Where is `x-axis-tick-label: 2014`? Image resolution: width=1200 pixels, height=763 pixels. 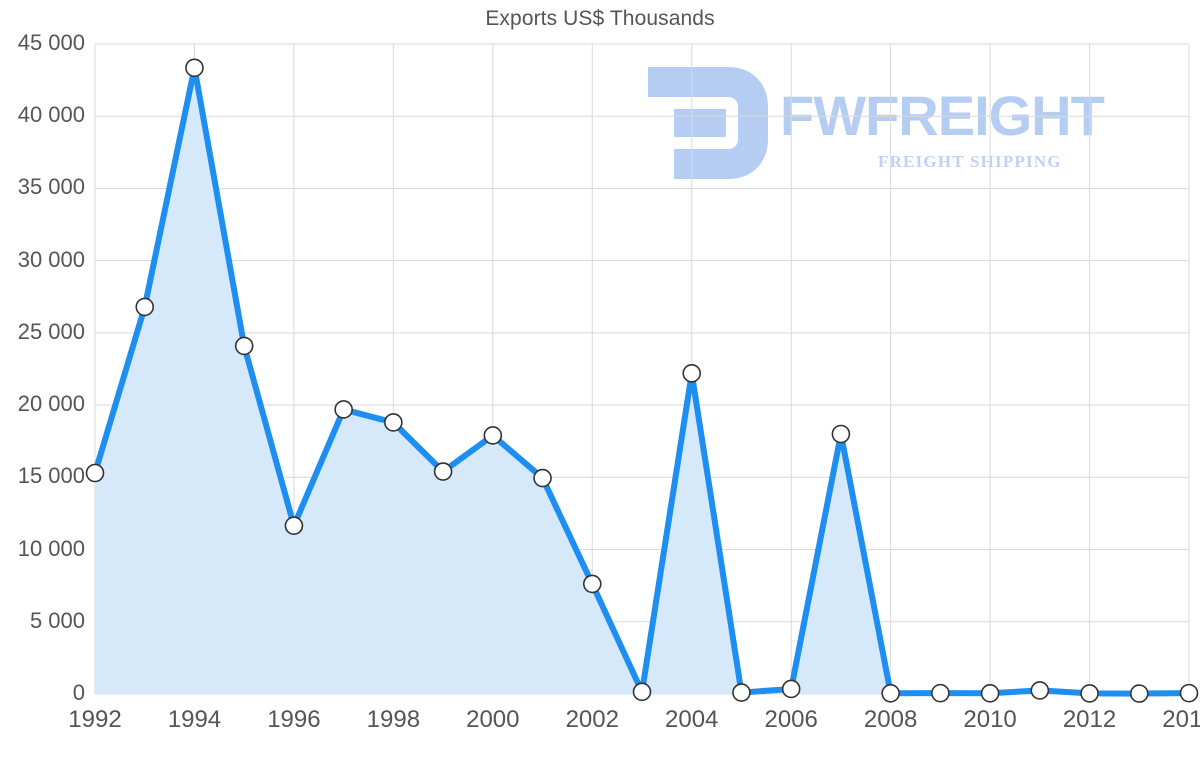
x-axis-tick-label: 2014 is located at coordinates (1181, 719).